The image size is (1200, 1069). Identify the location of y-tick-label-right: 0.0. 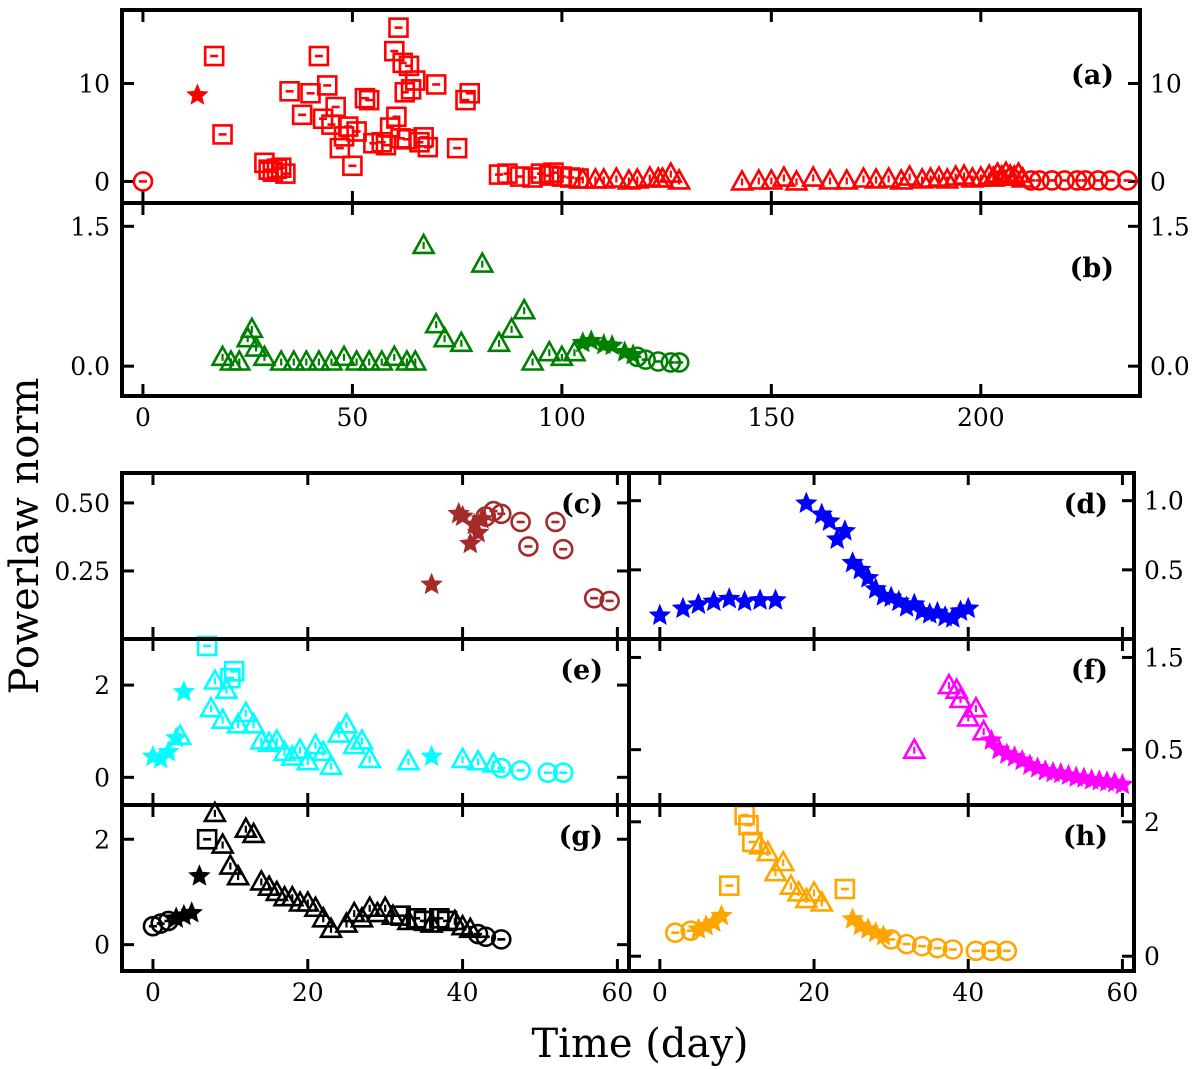
(1170, 366).